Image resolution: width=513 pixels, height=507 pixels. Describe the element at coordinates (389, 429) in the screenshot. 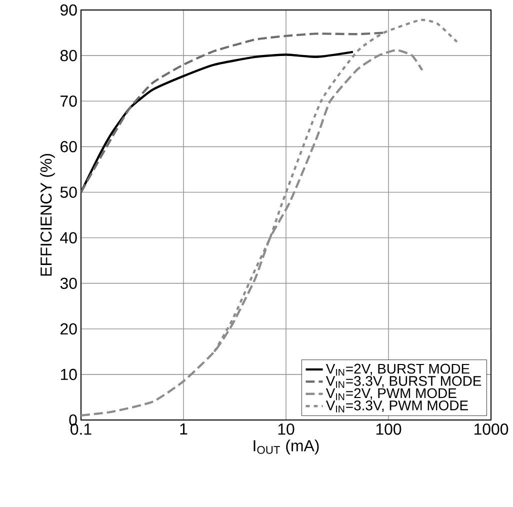

I see `x-tick-label: 100` at that location.